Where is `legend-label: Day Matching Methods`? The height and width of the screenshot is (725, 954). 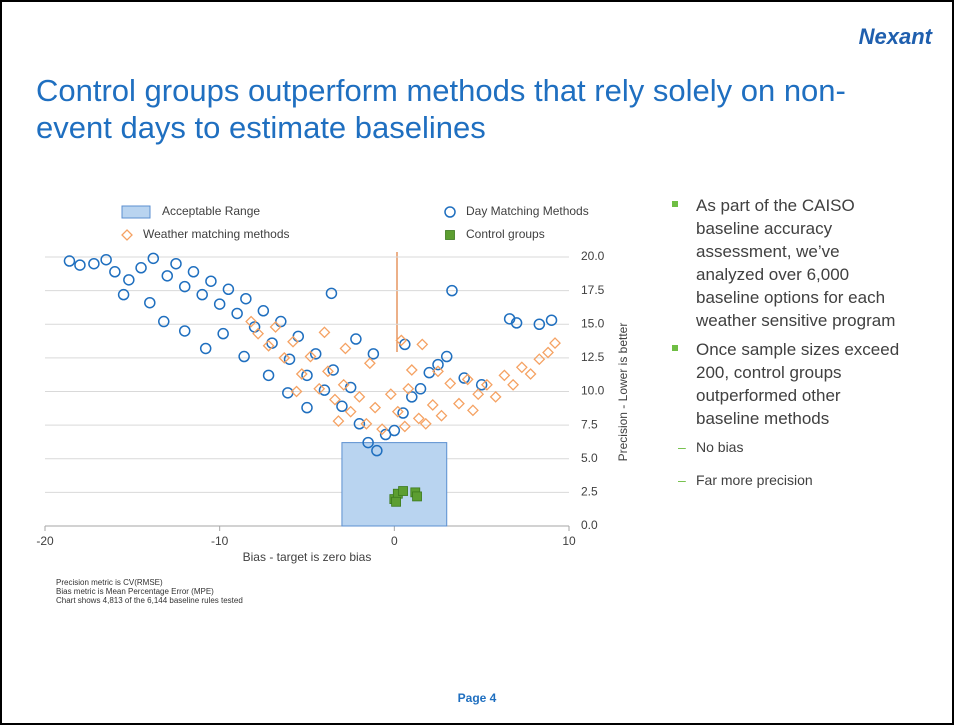
legend-label: Day Matching Methods is located at coordinates (527, 211).